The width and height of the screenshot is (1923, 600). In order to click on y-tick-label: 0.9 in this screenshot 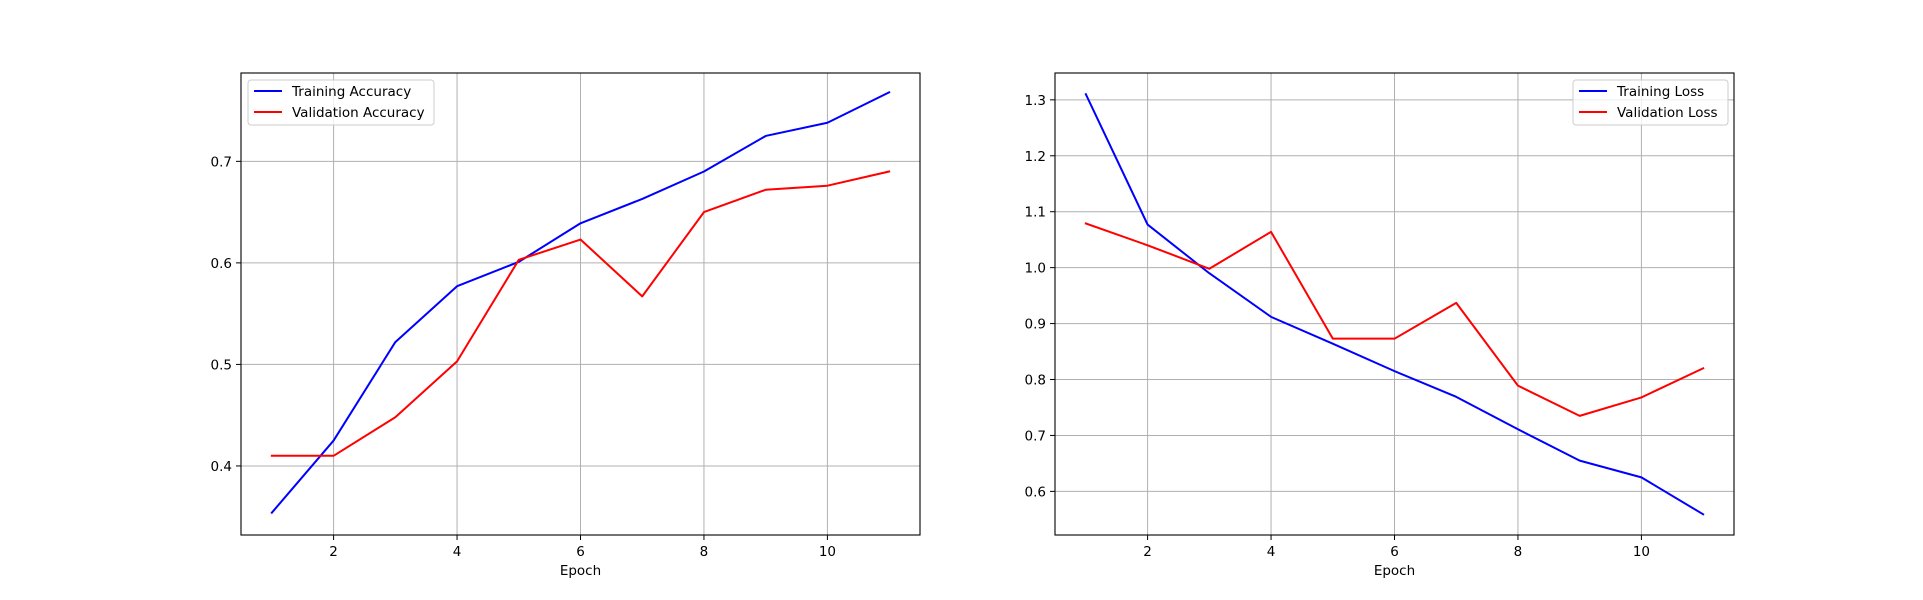, I will do `click(1035, 325)`.